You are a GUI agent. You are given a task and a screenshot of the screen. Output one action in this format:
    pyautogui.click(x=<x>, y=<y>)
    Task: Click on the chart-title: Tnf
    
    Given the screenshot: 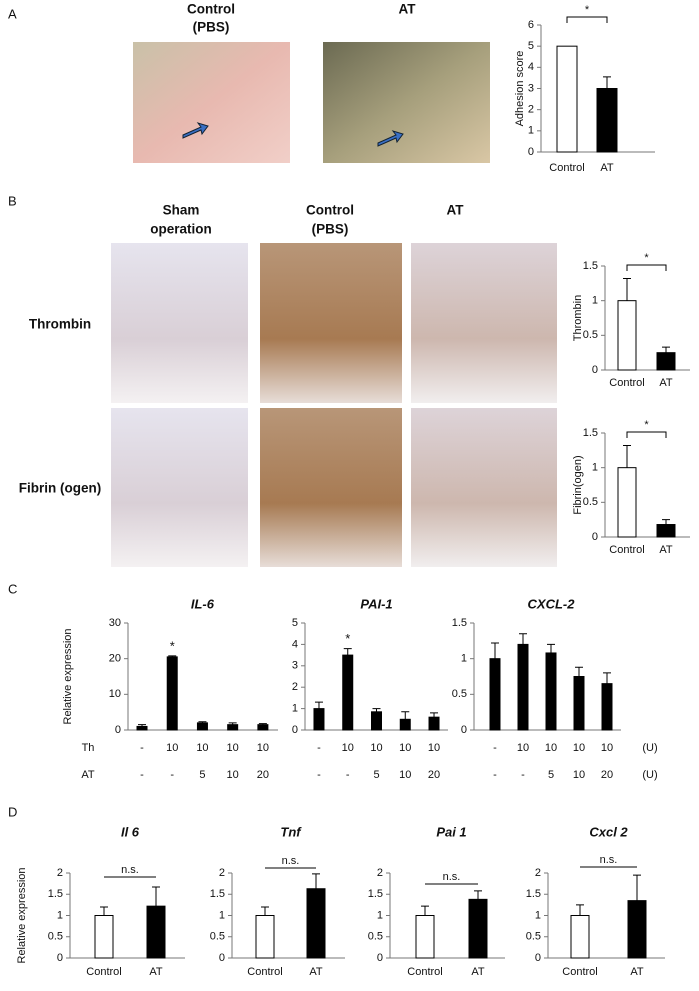 What is the action you would take?
    pyautogui.click(x=291, y=831)
    